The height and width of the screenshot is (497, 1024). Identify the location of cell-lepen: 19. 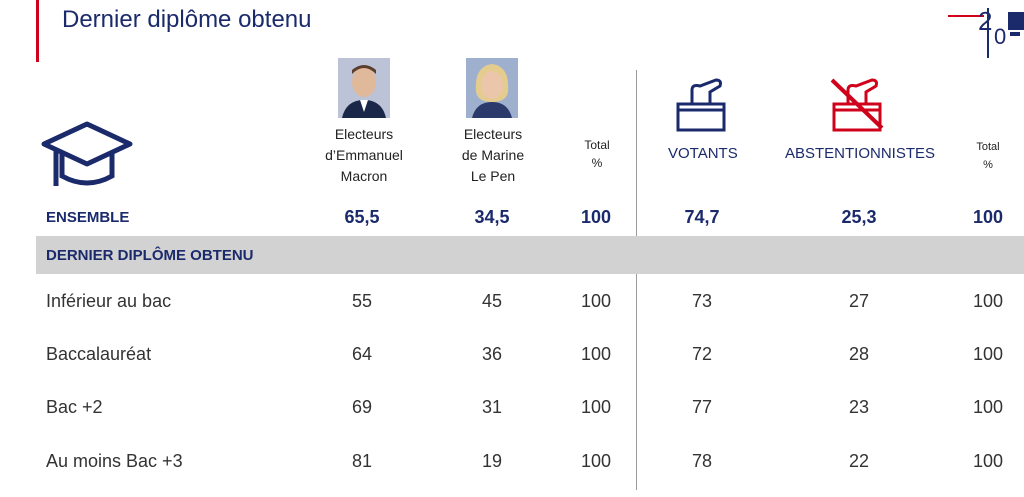
(492, 461).